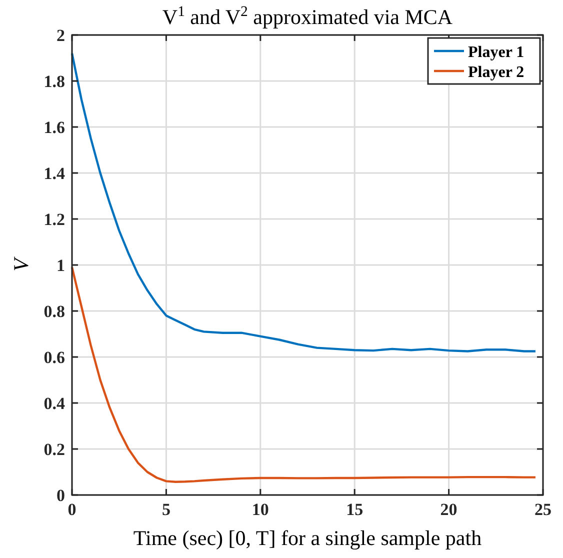 This screenshot has height=558, width=563. What do you see at coordinates (449, 509) in the screenshot?
I see `x-tick-label: 20` at bounding box center [449, 509].